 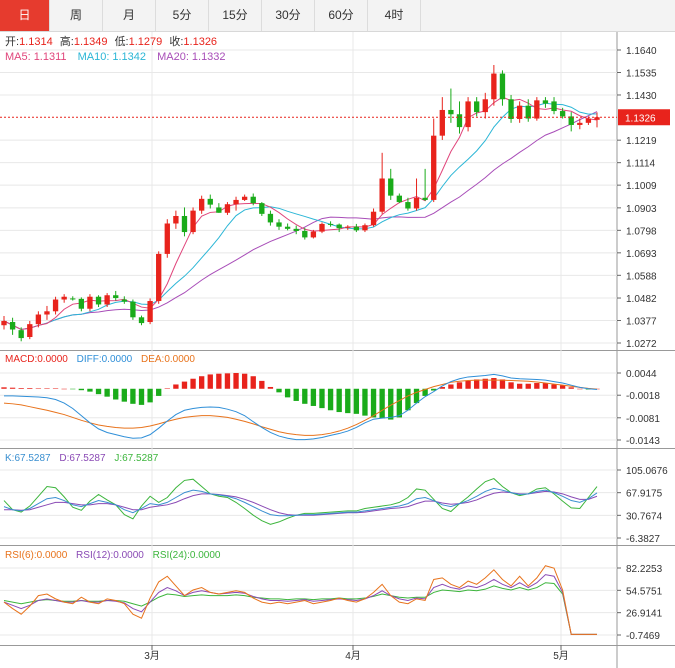 I want to click on price-tick-label: 1.1219, so click(x=641, y=141).